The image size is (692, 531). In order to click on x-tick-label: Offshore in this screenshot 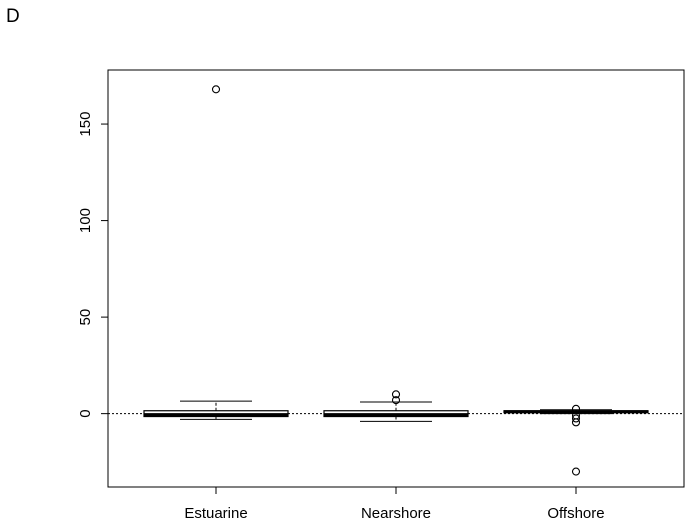, I will do `click(575, 513)`.